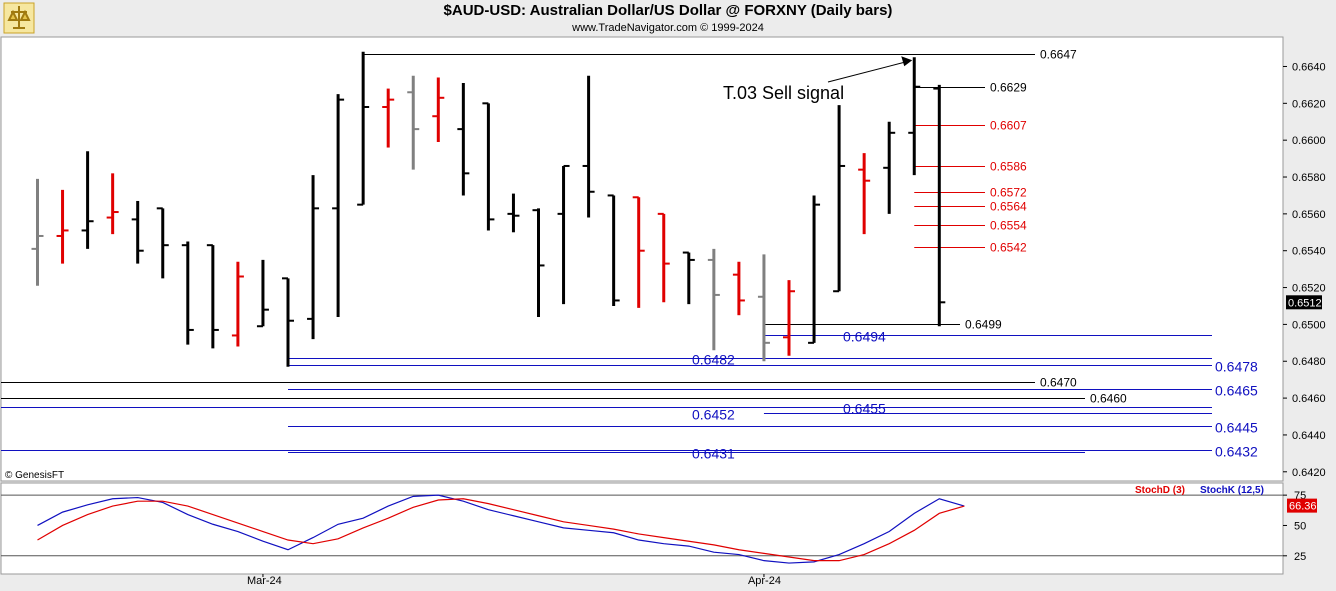  Describe the element at coordinates (1008, 193) in the screenshot. I see `level-label: 0.6572` at that location.